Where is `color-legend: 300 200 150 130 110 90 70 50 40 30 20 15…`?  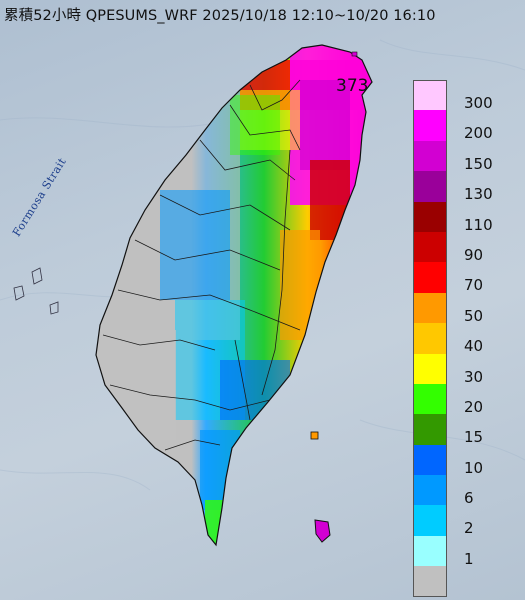 color-legend: 300 200 150 130 110 90 70 50 40 30 20 15… is located at coordinates (458, 338).